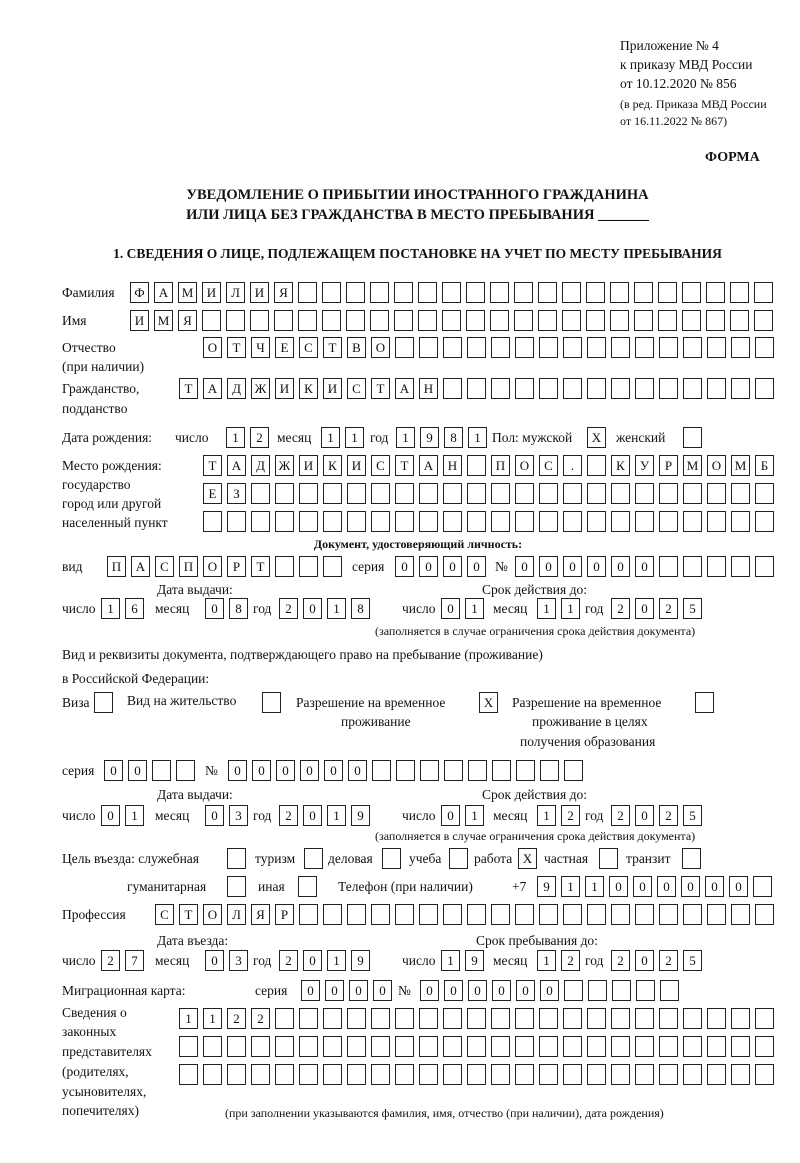  I want to click on char-box: З, so click(236, 493).